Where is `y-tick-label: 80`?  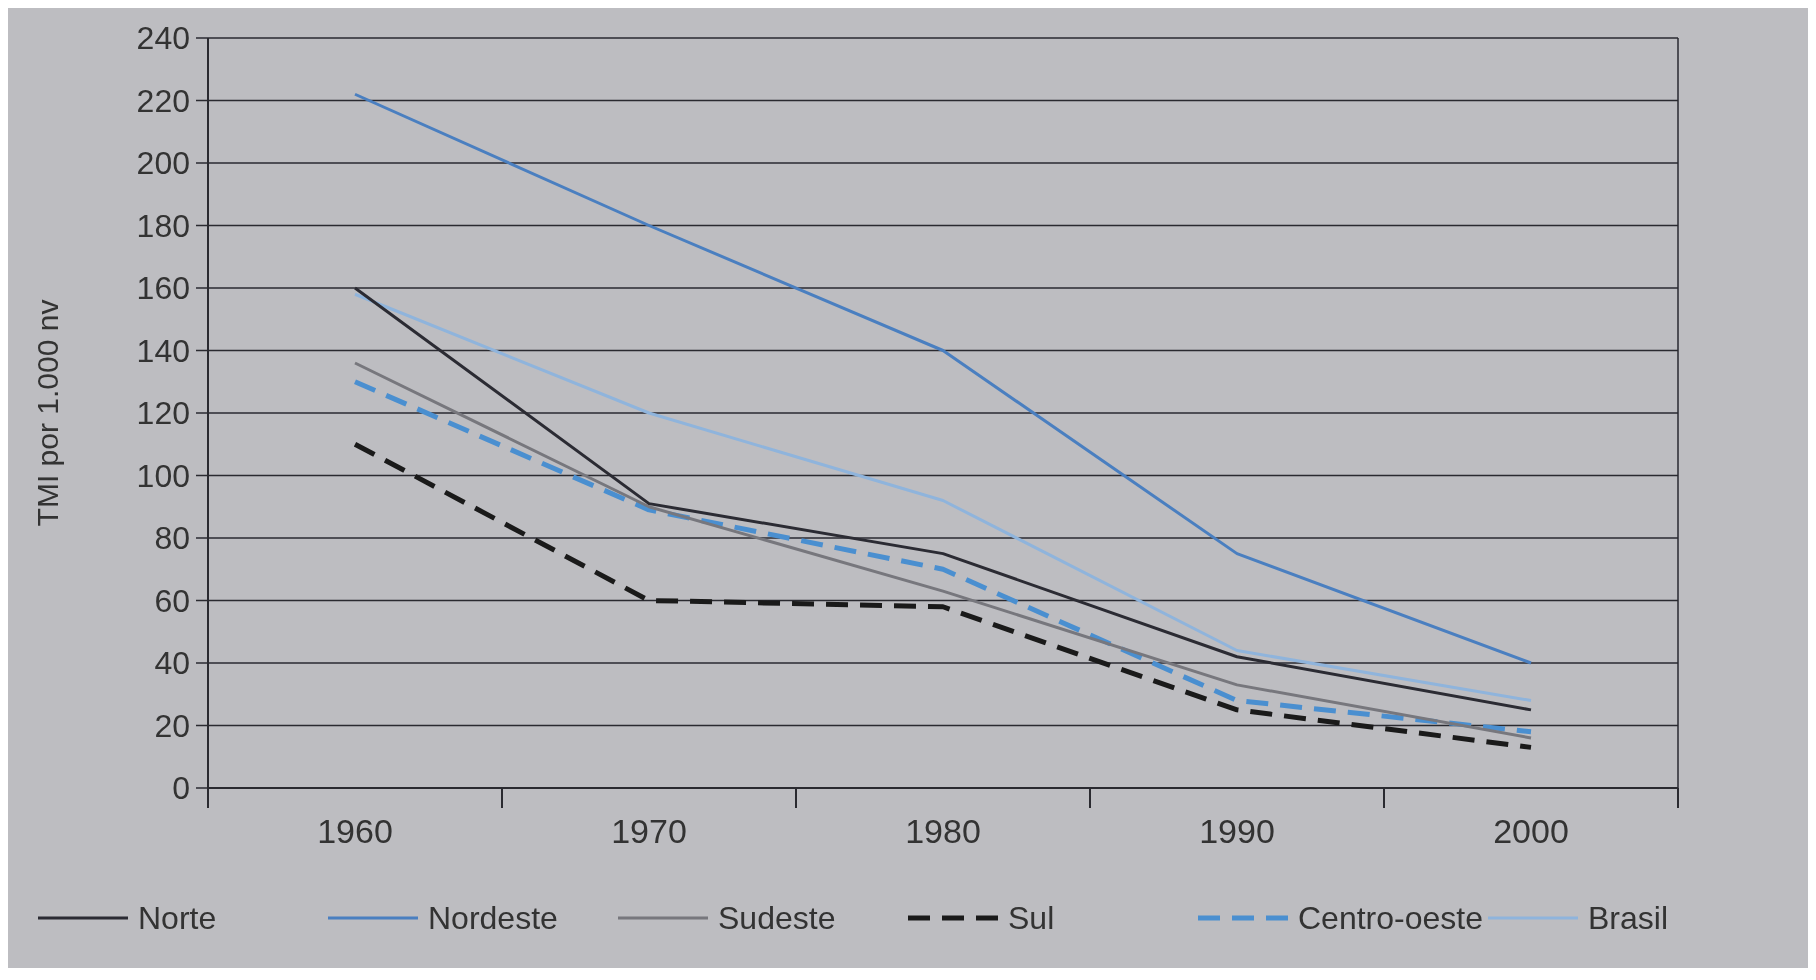
y-tick-label: 80 is located at coordinates (172, 538).